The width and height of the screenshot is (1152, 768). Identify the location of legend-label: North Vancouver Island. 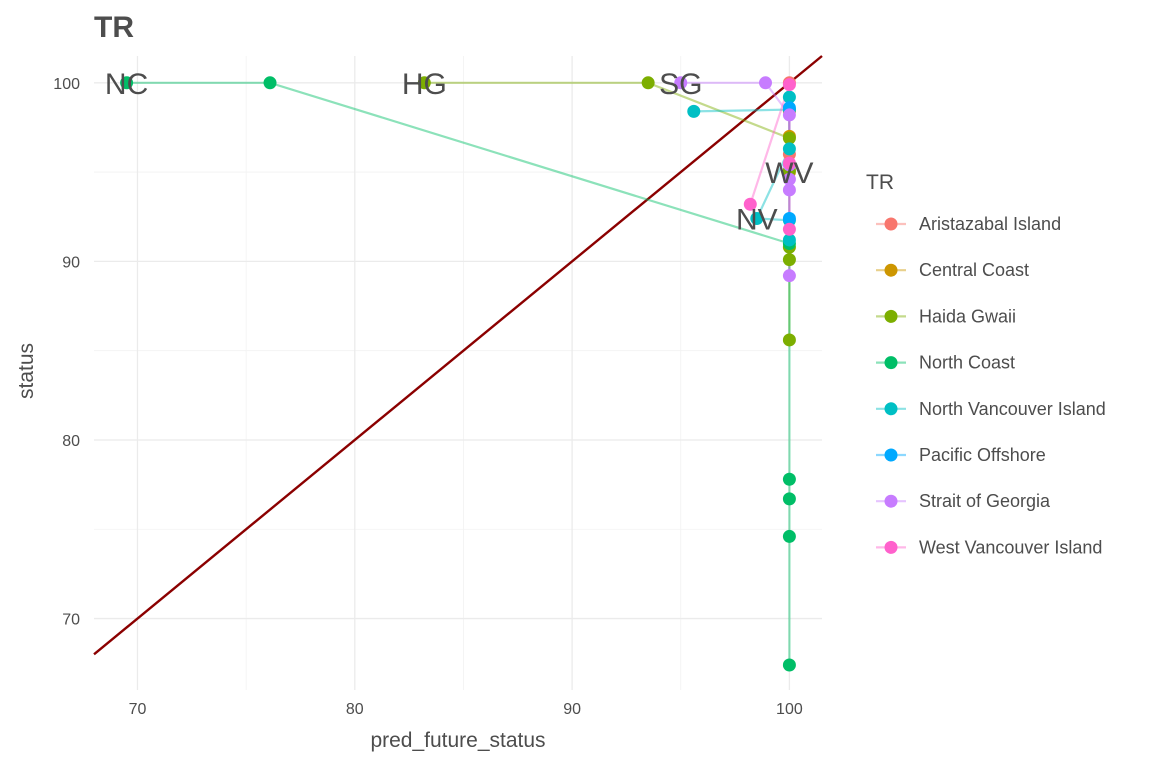
(1012, 409).